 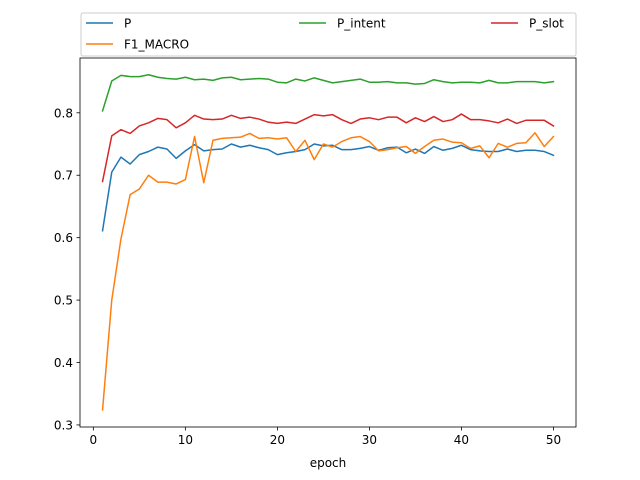 What do you see at coordinates (185, 440) in the screenshot?
I see `x-tick-label: 10` at bounding box center [185, 440].